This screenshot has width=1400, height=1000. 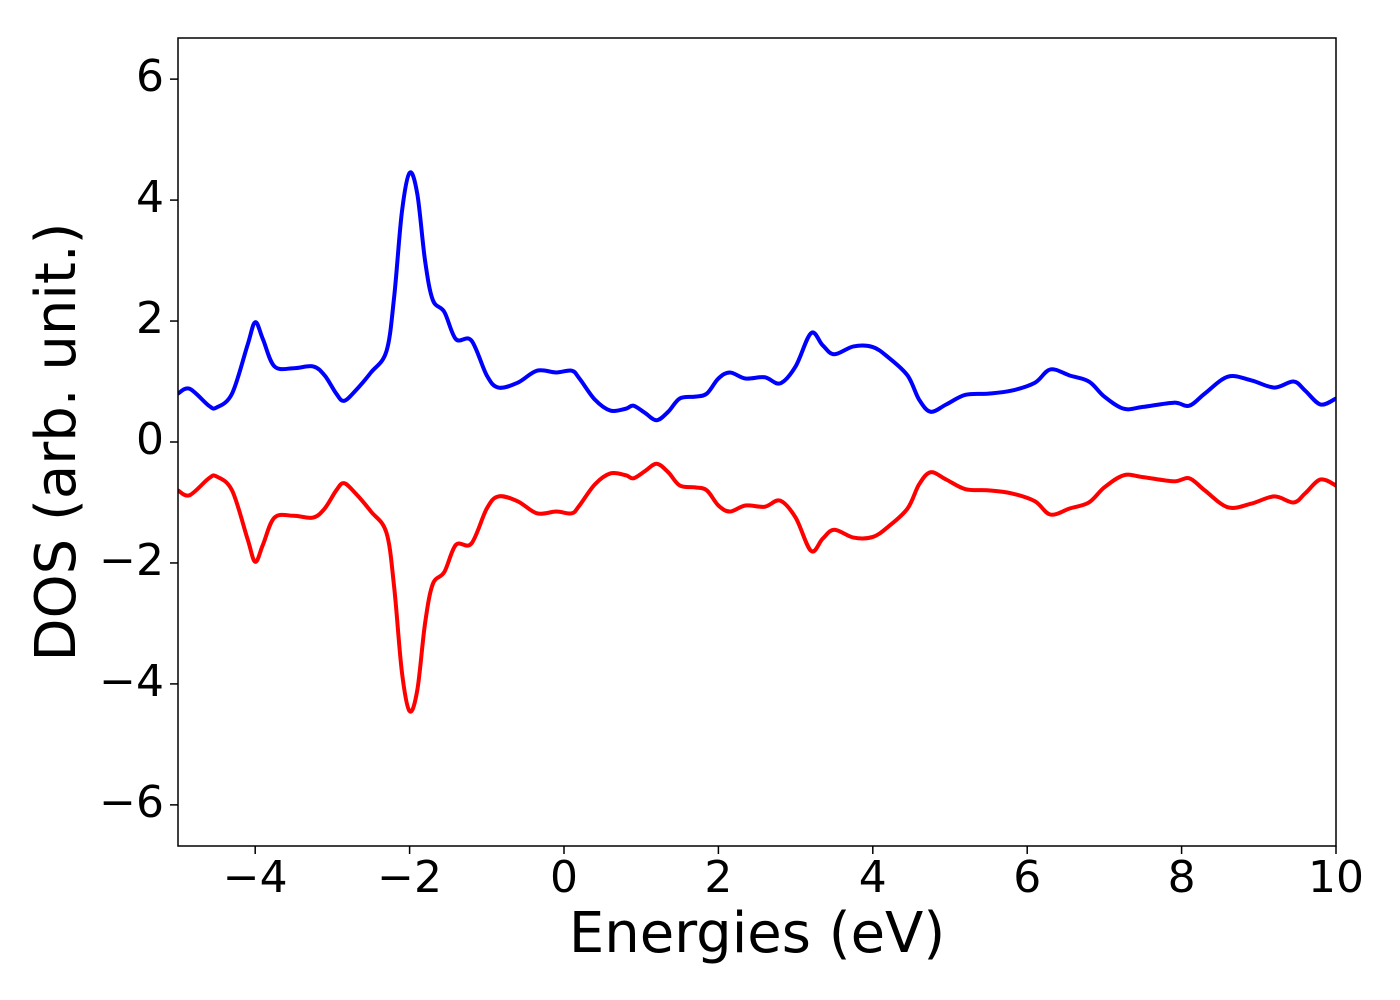 What do you see at coordinates (150, 197) in the screenshot?
I see `y-tick-label: 4` at bounding box center [150, 197].